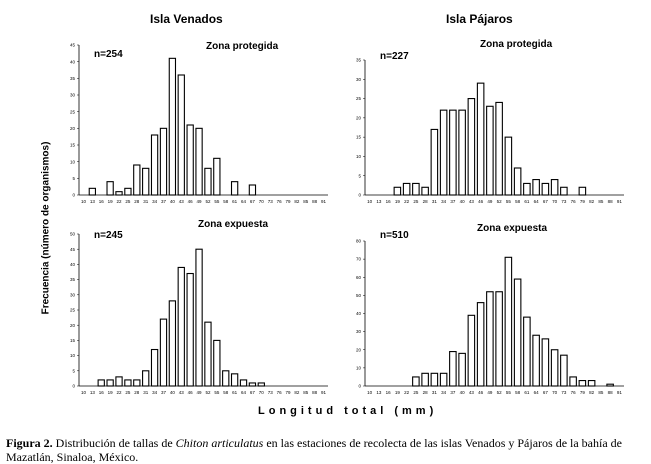 This screenshot has width=651, height=464. I want to click on y-tick-label: 15, so click(73, 340).